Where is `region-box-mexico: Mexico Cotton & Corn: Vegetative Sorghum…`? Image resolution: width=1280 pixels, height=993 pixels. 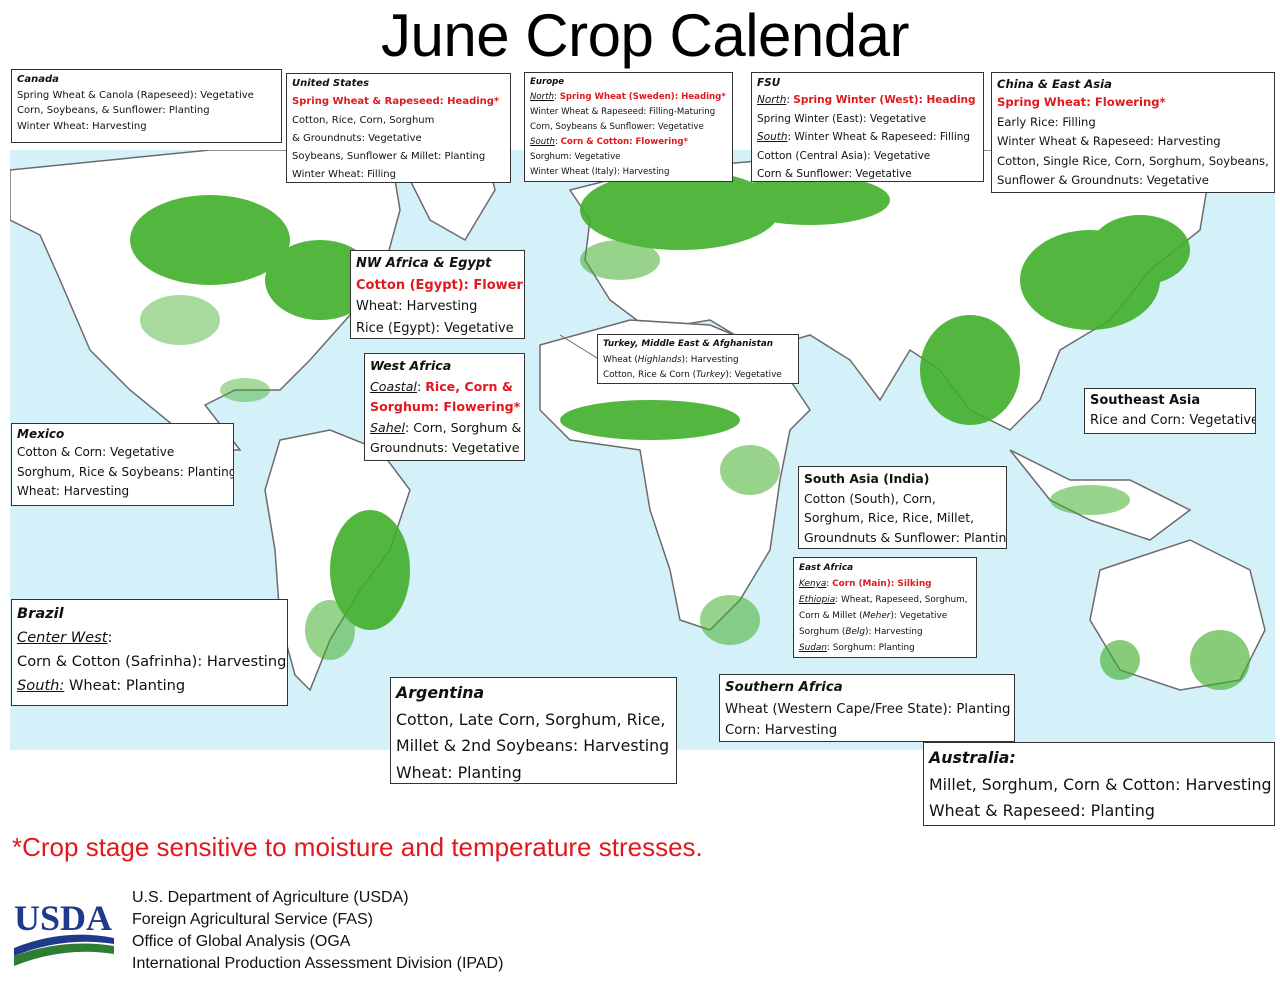 region-box-mexico: Mexico Cotton & Corn: Vegetative Sorghum… is located at coordinates (122, 464).